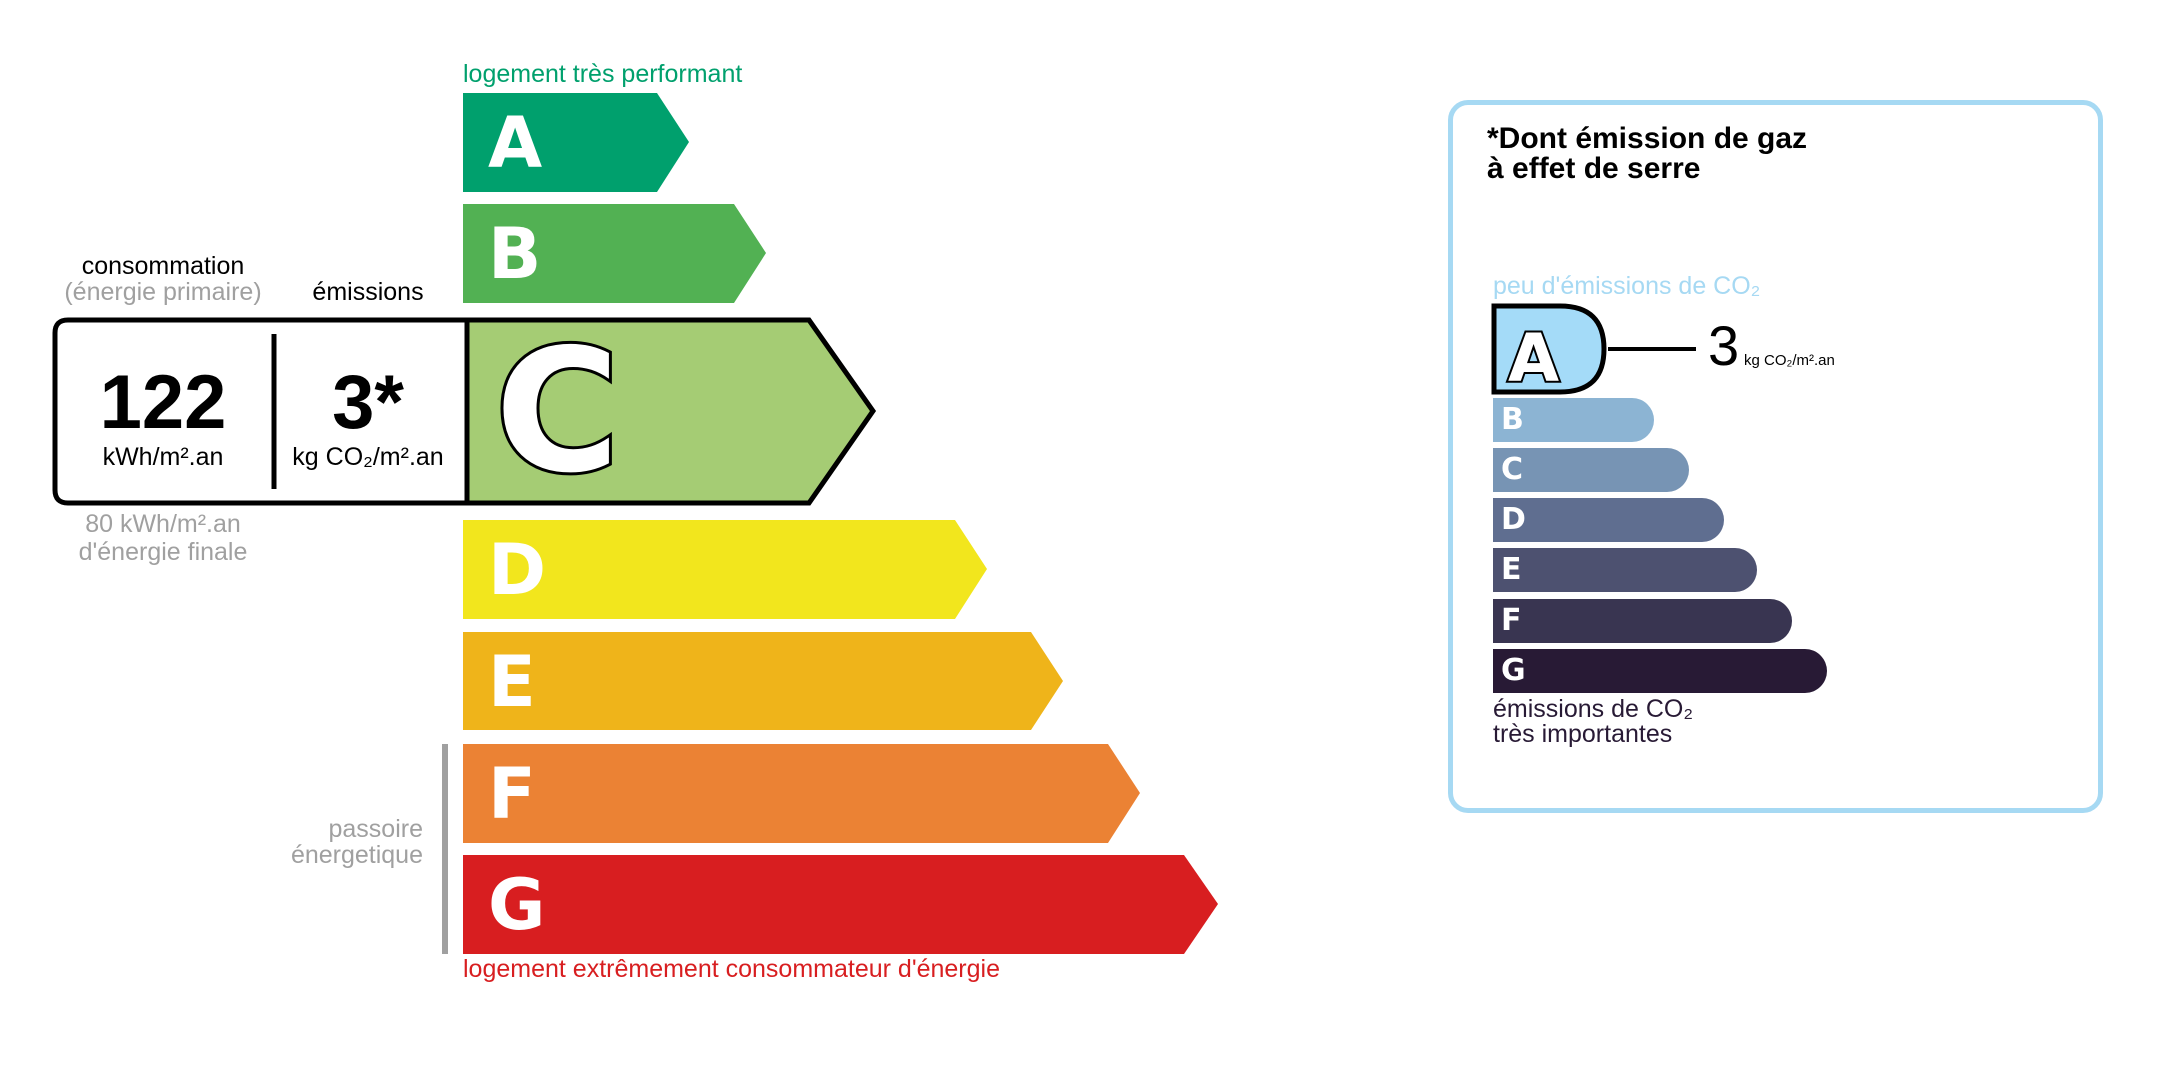 This screenshot has width=2169, height=1079. What do you see at coordinates (1593, 709) in the screenshot?
I see `ges-bottom-label-1: émissions de CO₂` at bounding box center [1593, 709].